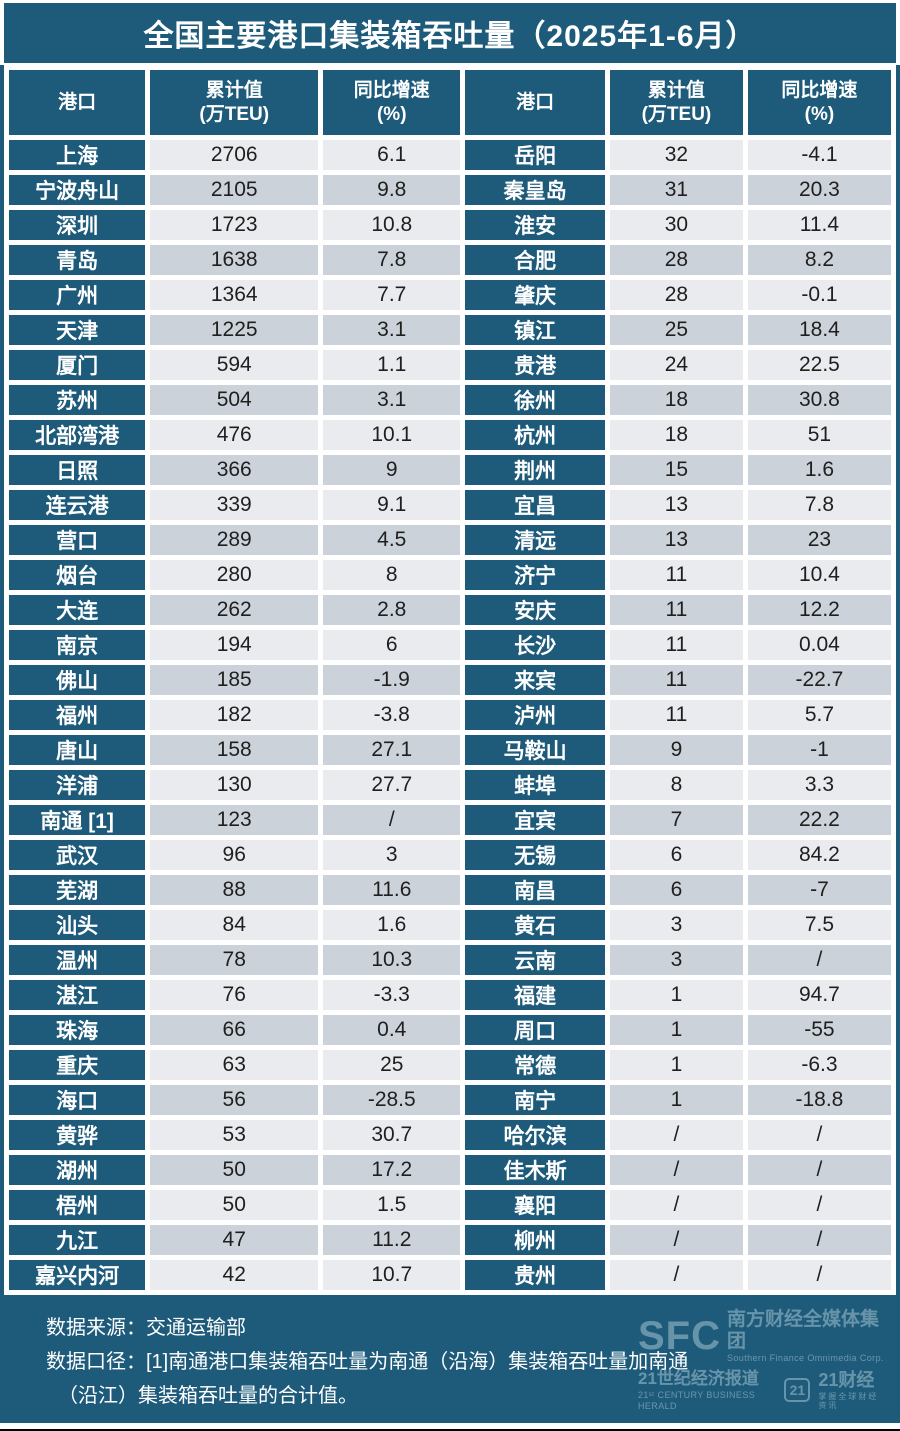 Image resolution: width=900 pixels, height=1431 pixels. What do you see at coordinates (392, 330) in the screenshot?
I see `yoy-growth-cell: 3.1` at bounding box center [392, 330].